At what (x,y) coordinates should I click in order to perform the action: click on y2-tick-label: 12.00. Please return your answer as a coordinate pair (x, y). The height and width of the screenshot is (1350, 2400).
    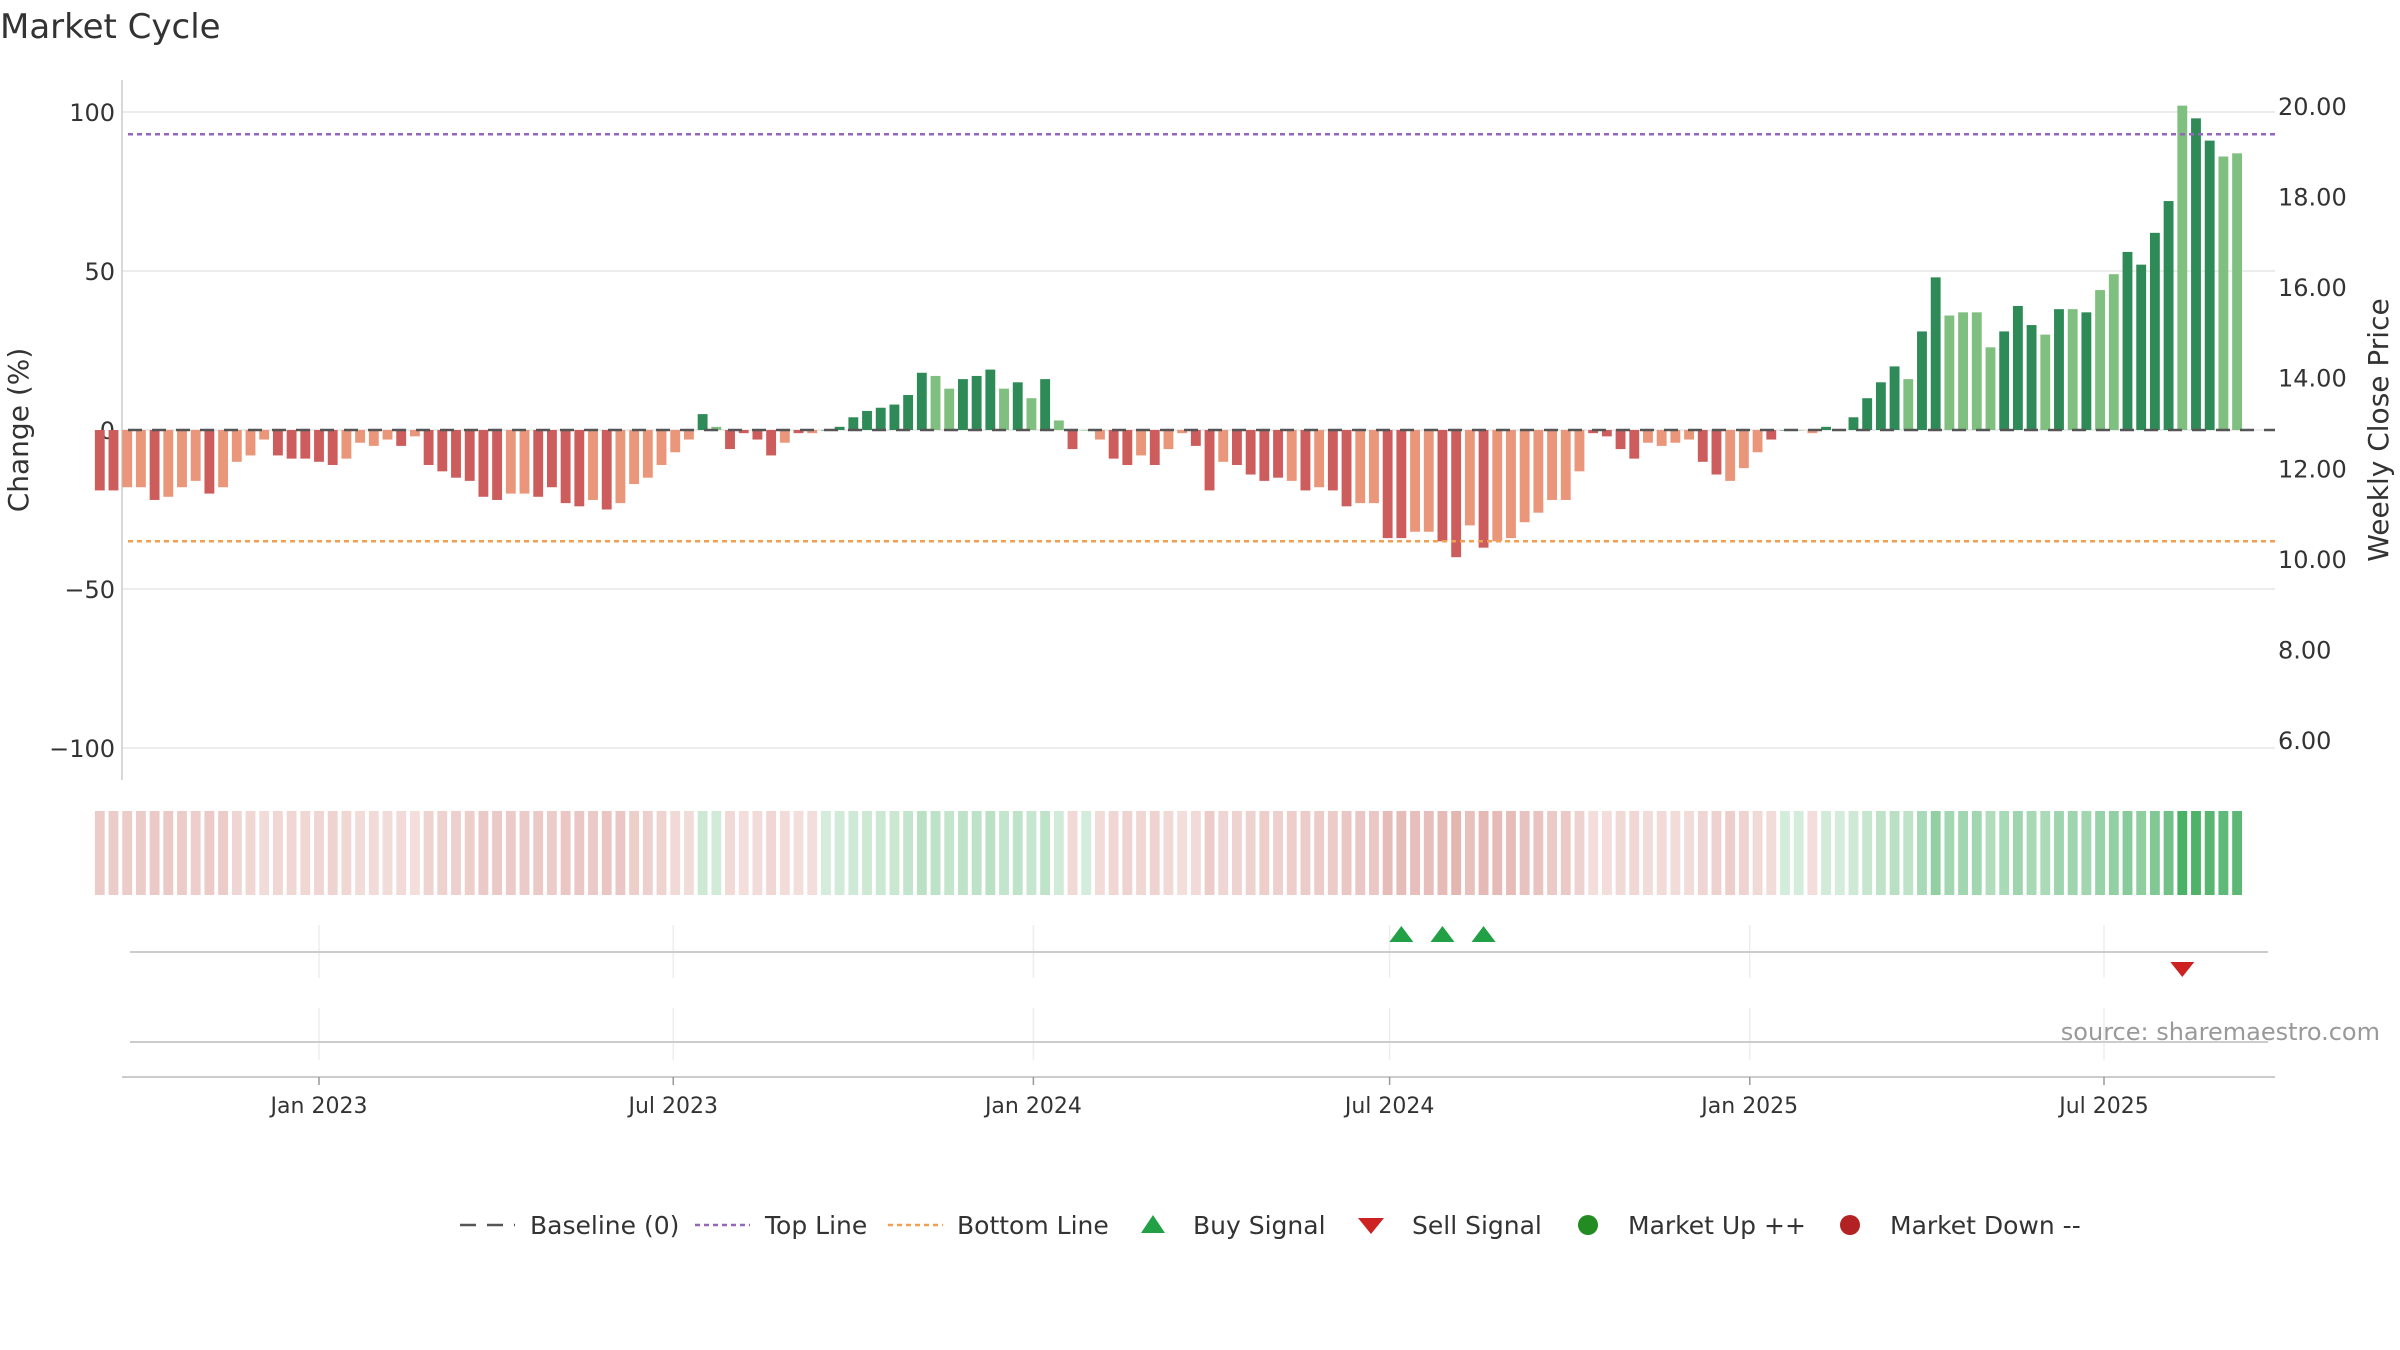
    Looking at the image, I should click on (2312, 469).